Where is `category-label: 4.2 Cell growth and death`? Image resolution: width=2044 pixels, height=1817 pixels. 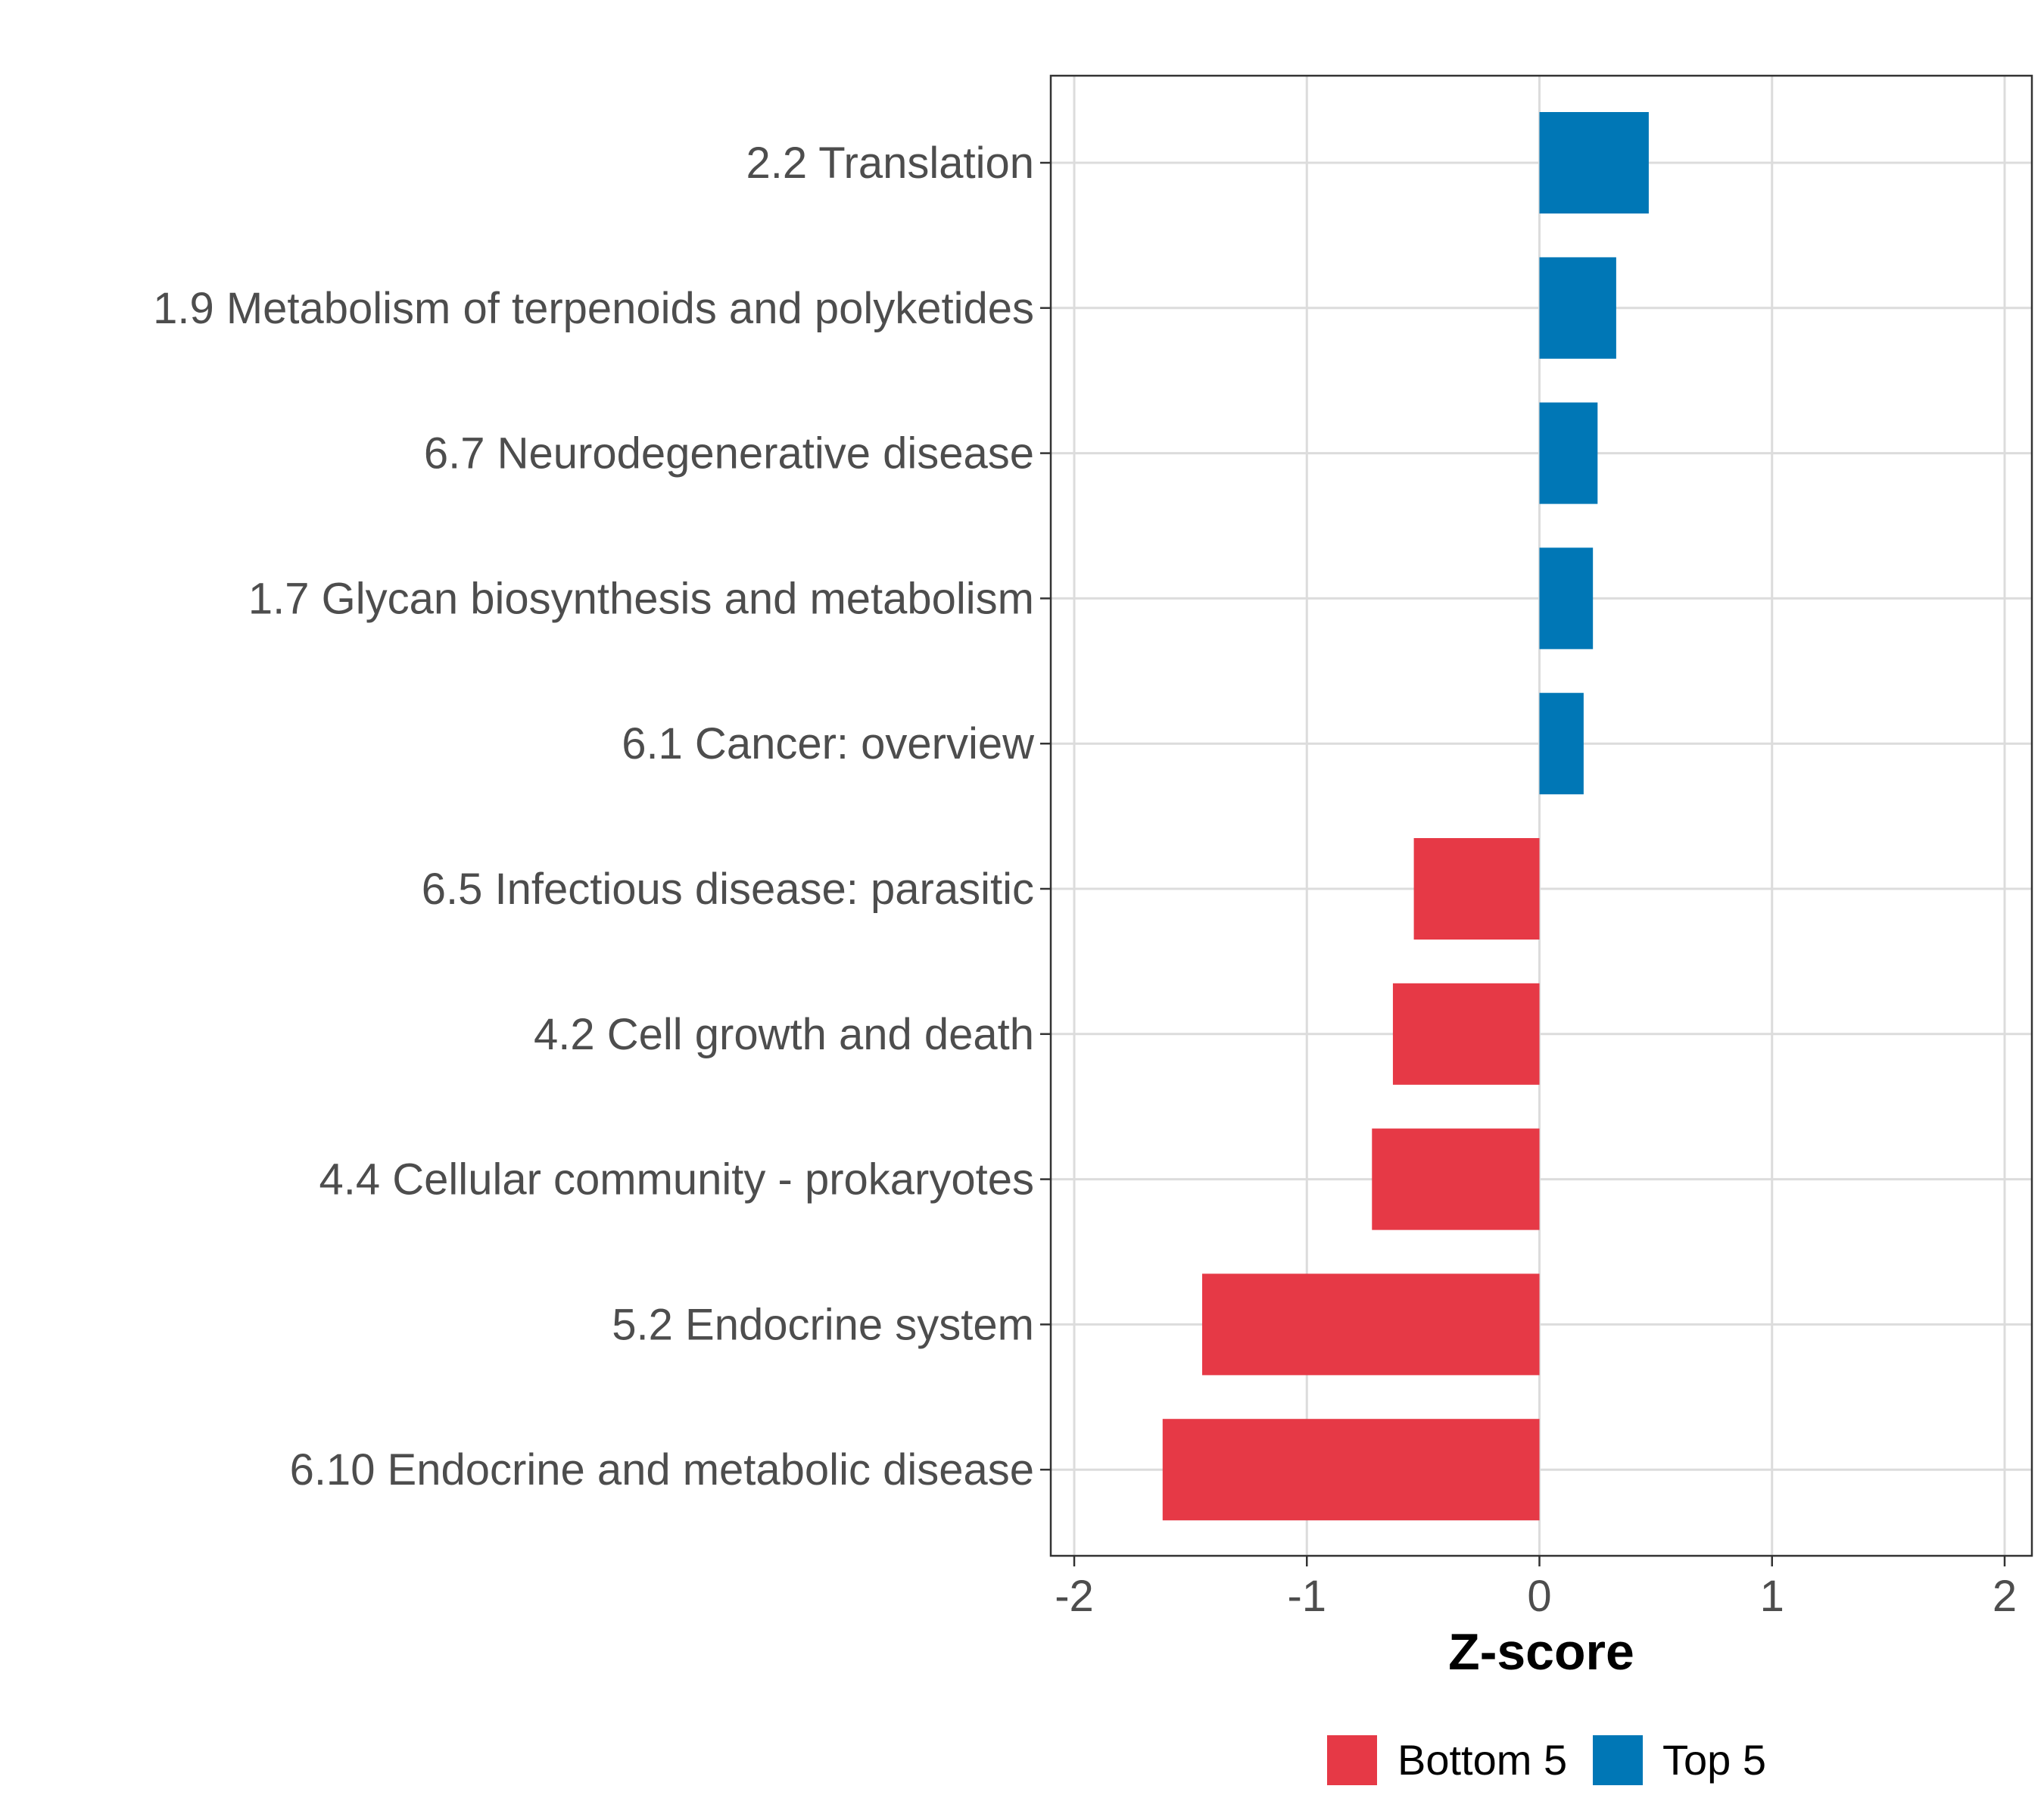 category-label: 4.2 Cell growth and death is located at coordinates (784, 1034).